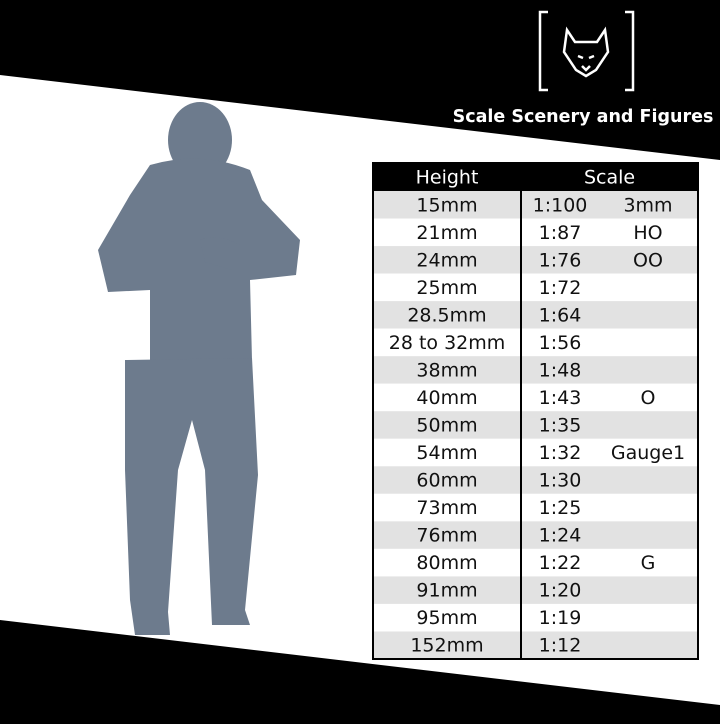  Describe the element at coordinates (560, 618) in the screenshot. I see `ratio-cell: 1:19` at that location.